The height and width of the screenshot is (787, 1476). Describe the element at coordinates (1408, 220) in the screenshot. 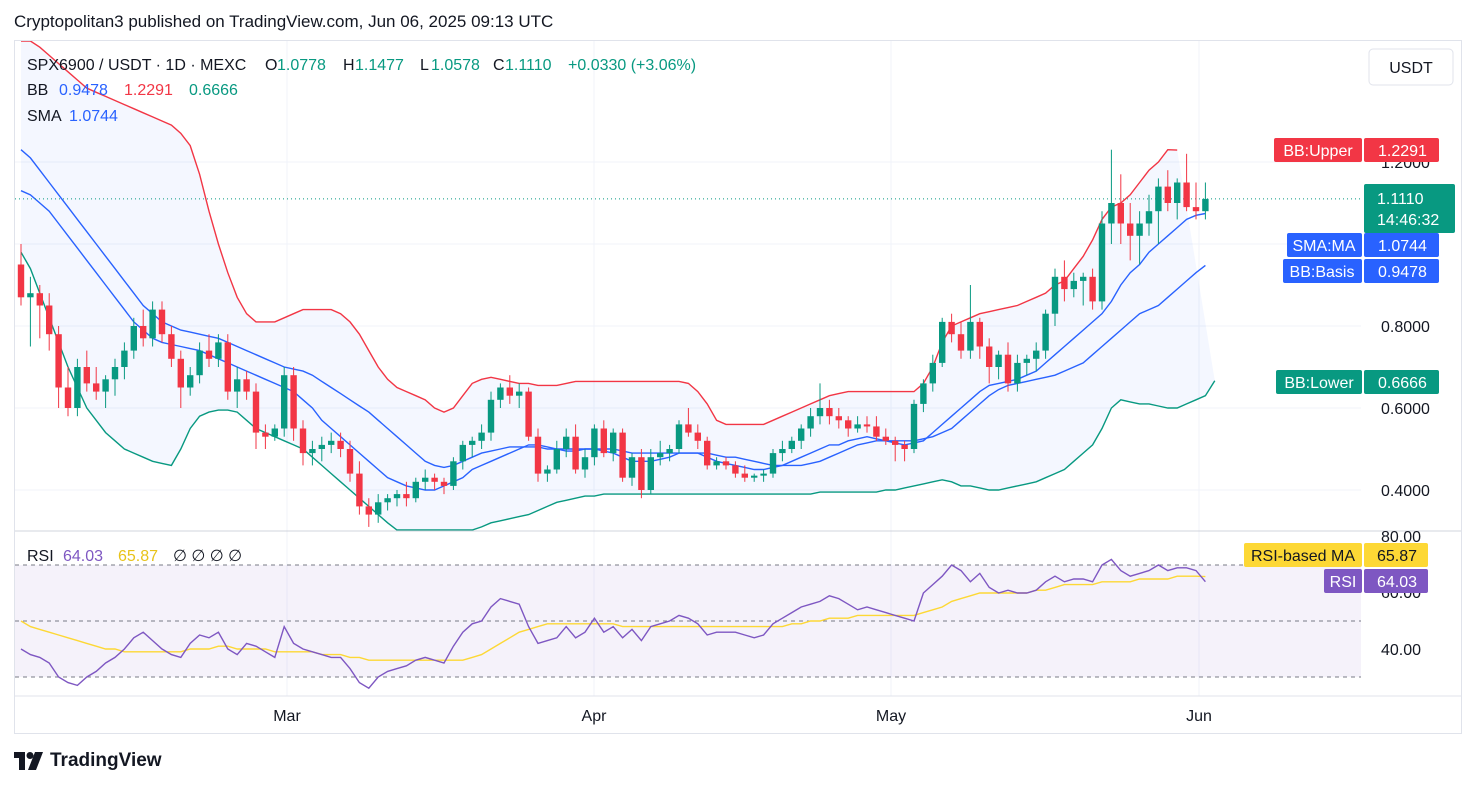

I see `countdown: 14:46:32` at that location.